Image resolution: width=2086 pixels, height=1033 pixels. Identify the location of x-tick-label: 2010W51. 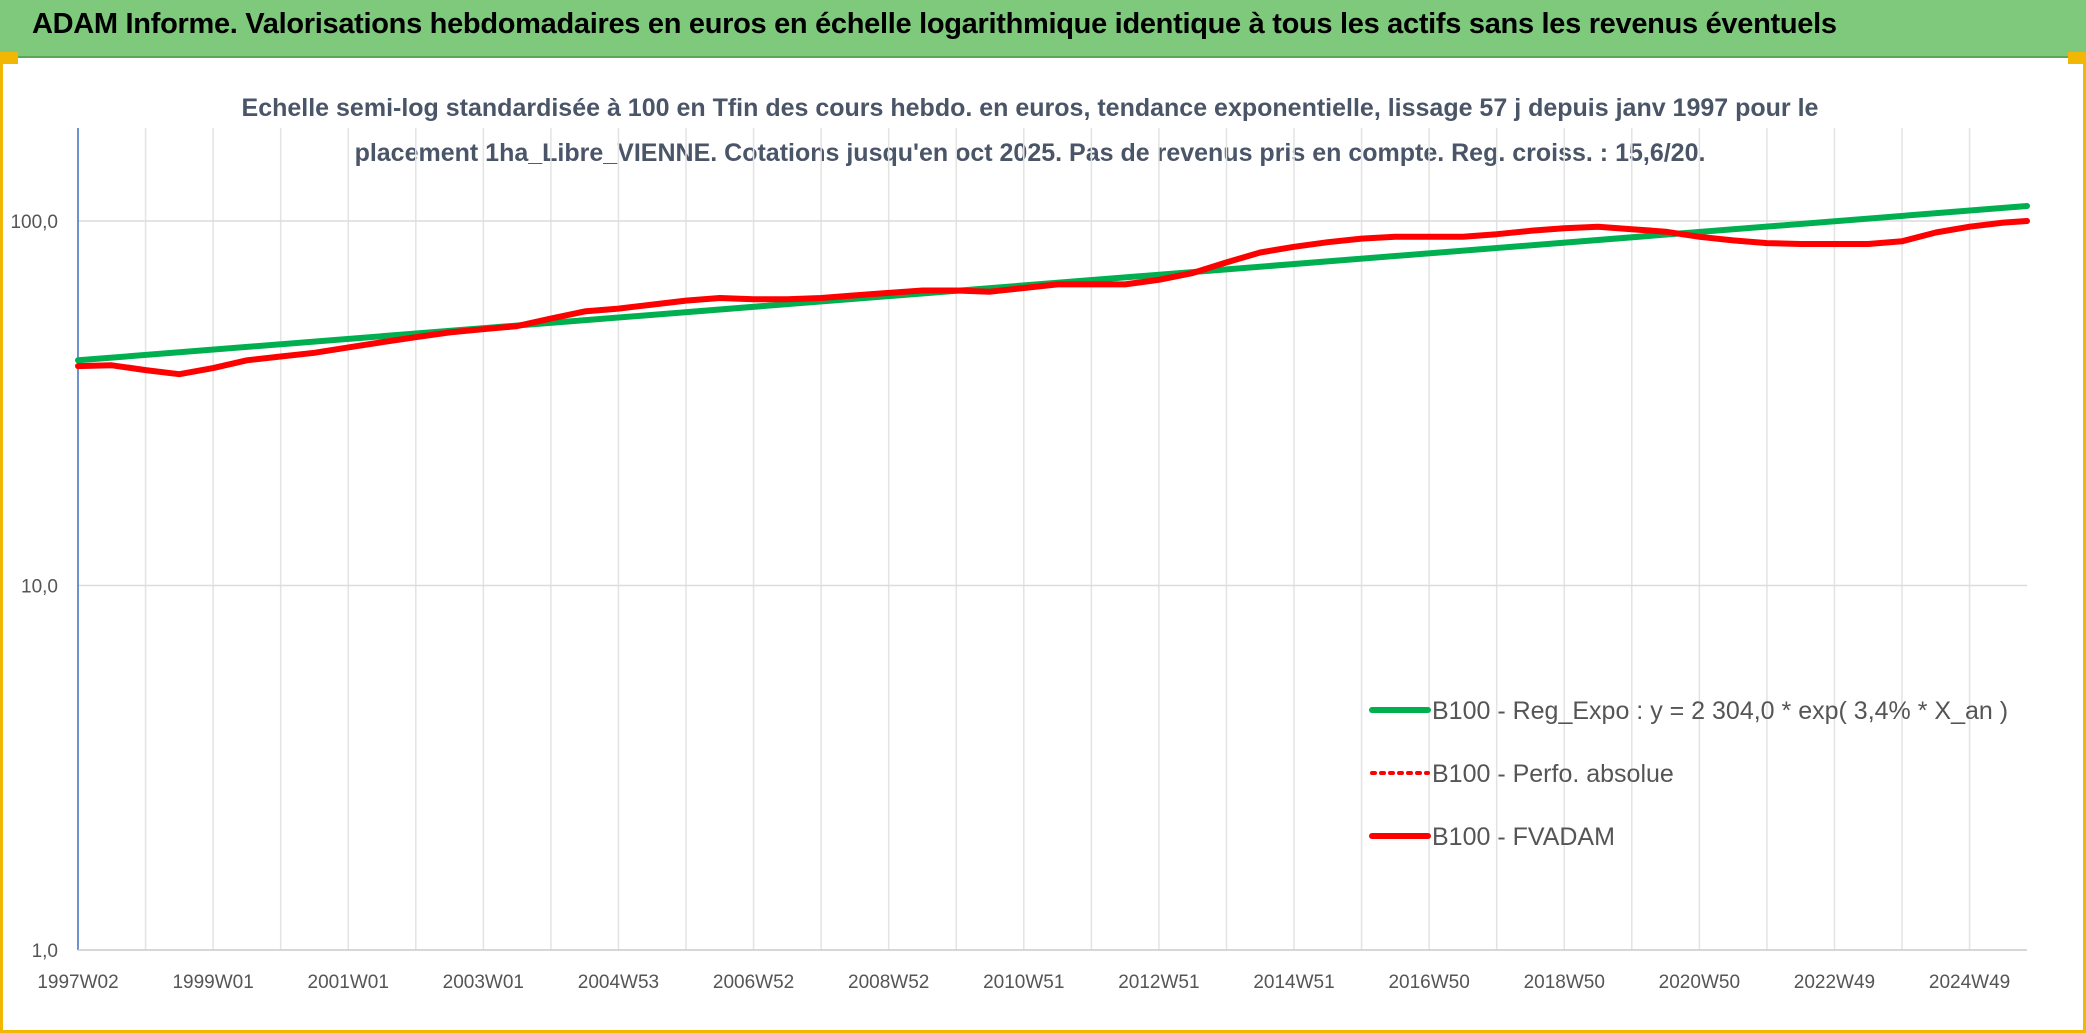
(1023, 982).